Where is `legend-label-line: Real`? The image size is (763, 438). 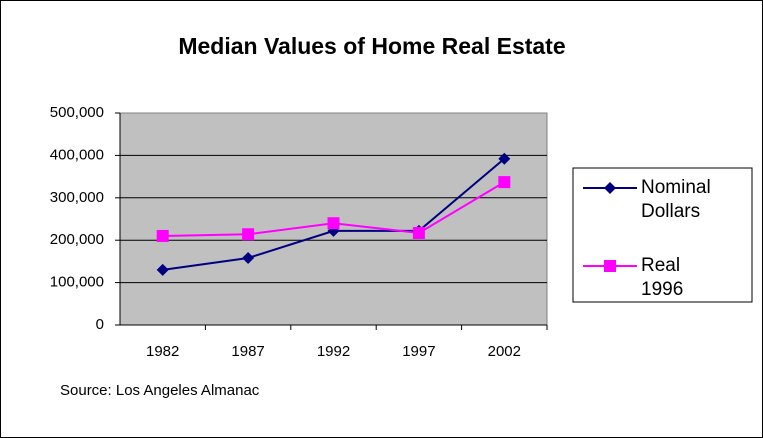
legend-label-line: Real is located at coordinates (660, 265).